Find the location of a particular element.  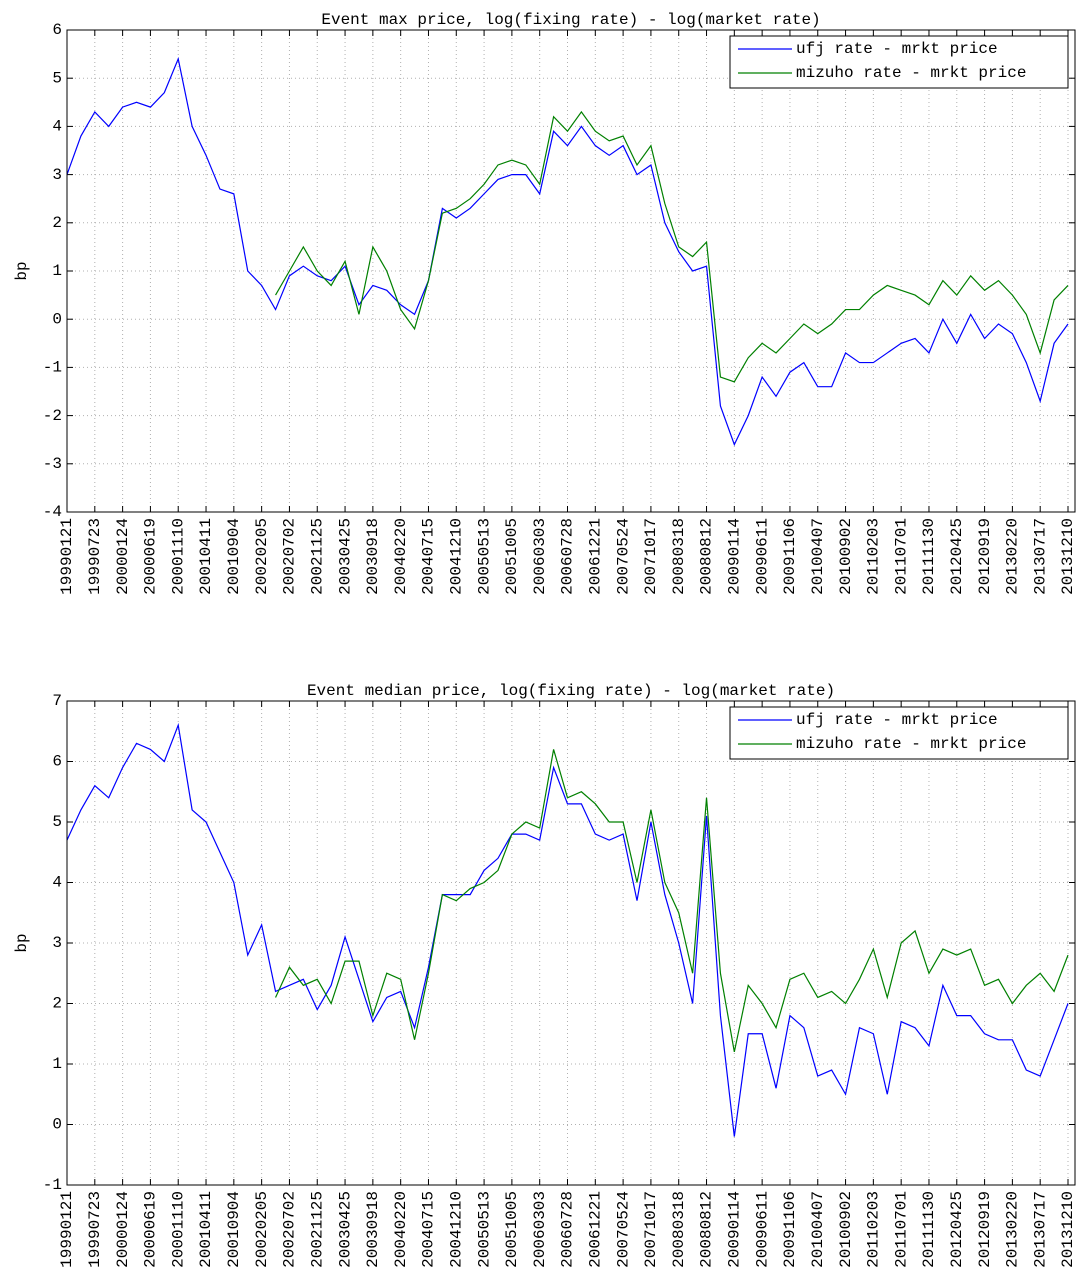

x-tick-label: 20051005 is located at coordinates (512, 556).